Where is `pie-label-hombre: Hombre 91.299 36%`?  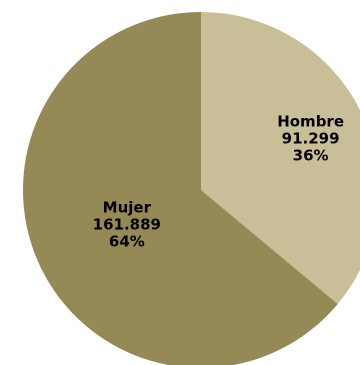 pie-label-hombre: Hombre 91.299 36% is located at coordinates (310, 139).